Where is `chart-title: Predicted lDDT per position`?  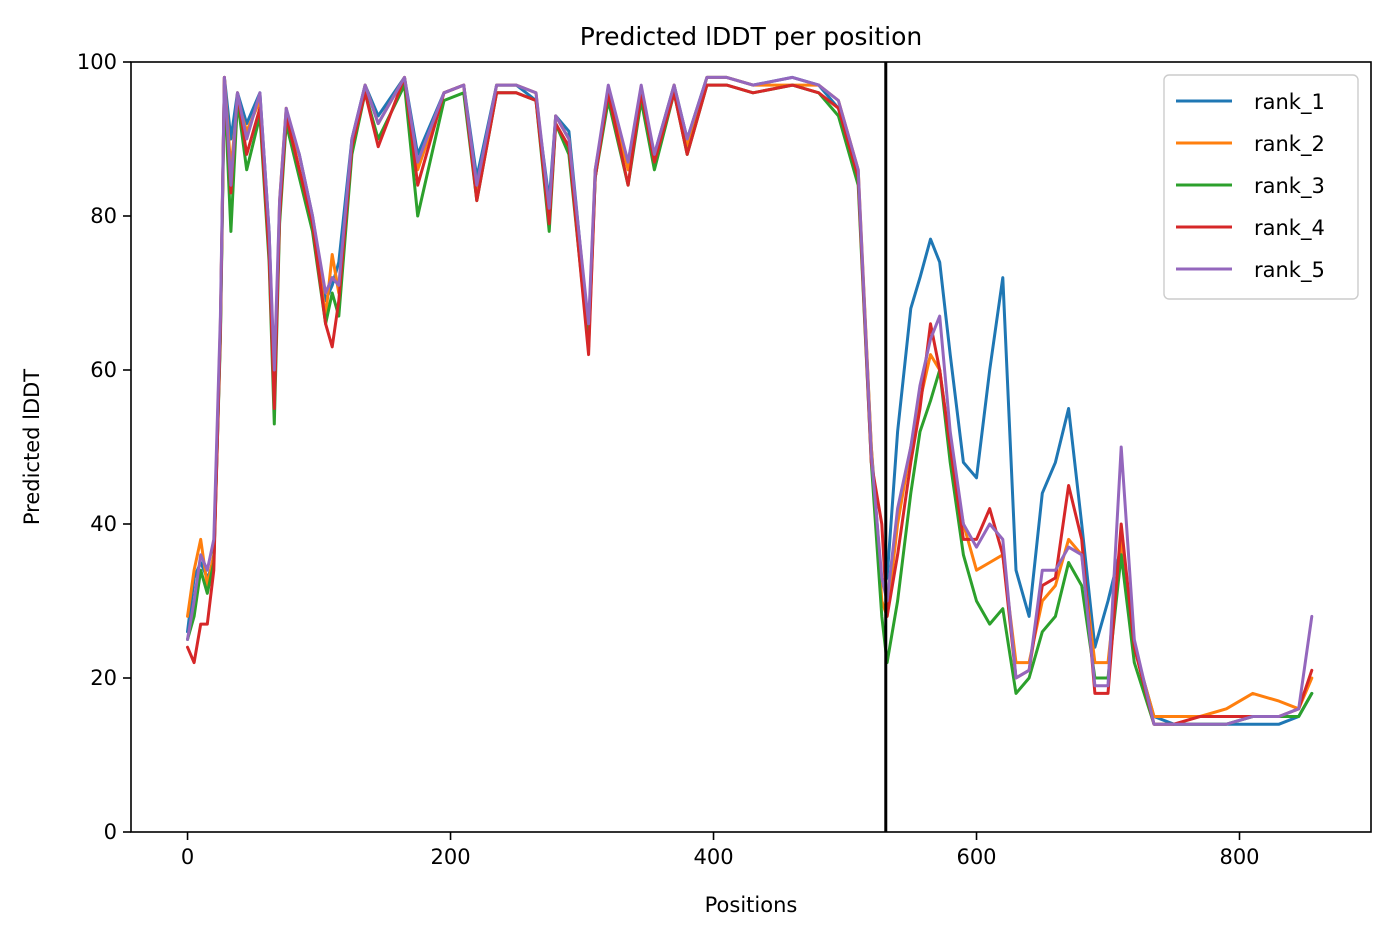
chart-title: Predicted lDDT per position is located at coordinates (751, 36).